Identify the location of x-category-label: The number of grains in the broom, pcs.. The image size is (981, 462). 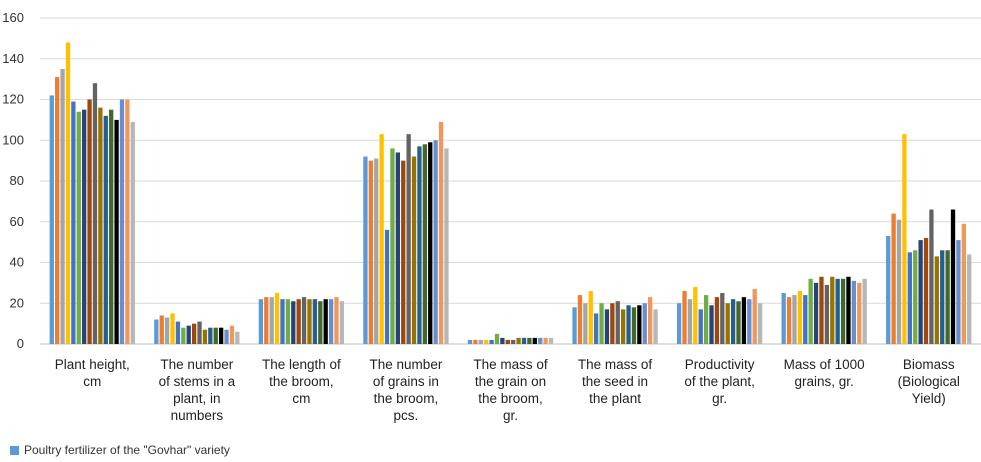
(406, 390).